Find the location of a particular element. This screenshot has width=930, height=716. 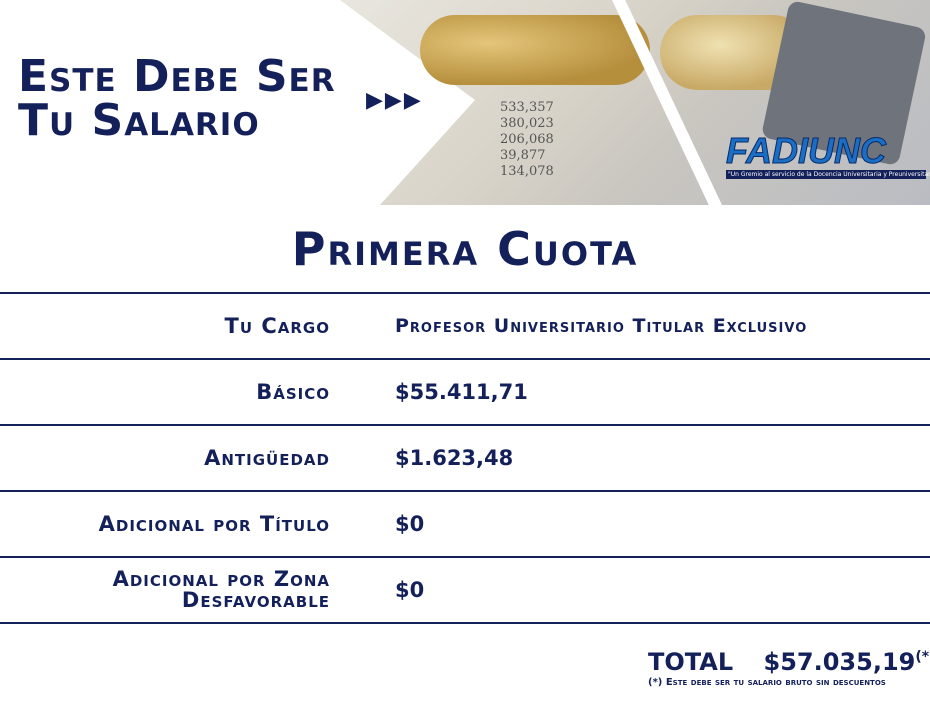

total-mark: (*) is located at coordinates (922, 657).